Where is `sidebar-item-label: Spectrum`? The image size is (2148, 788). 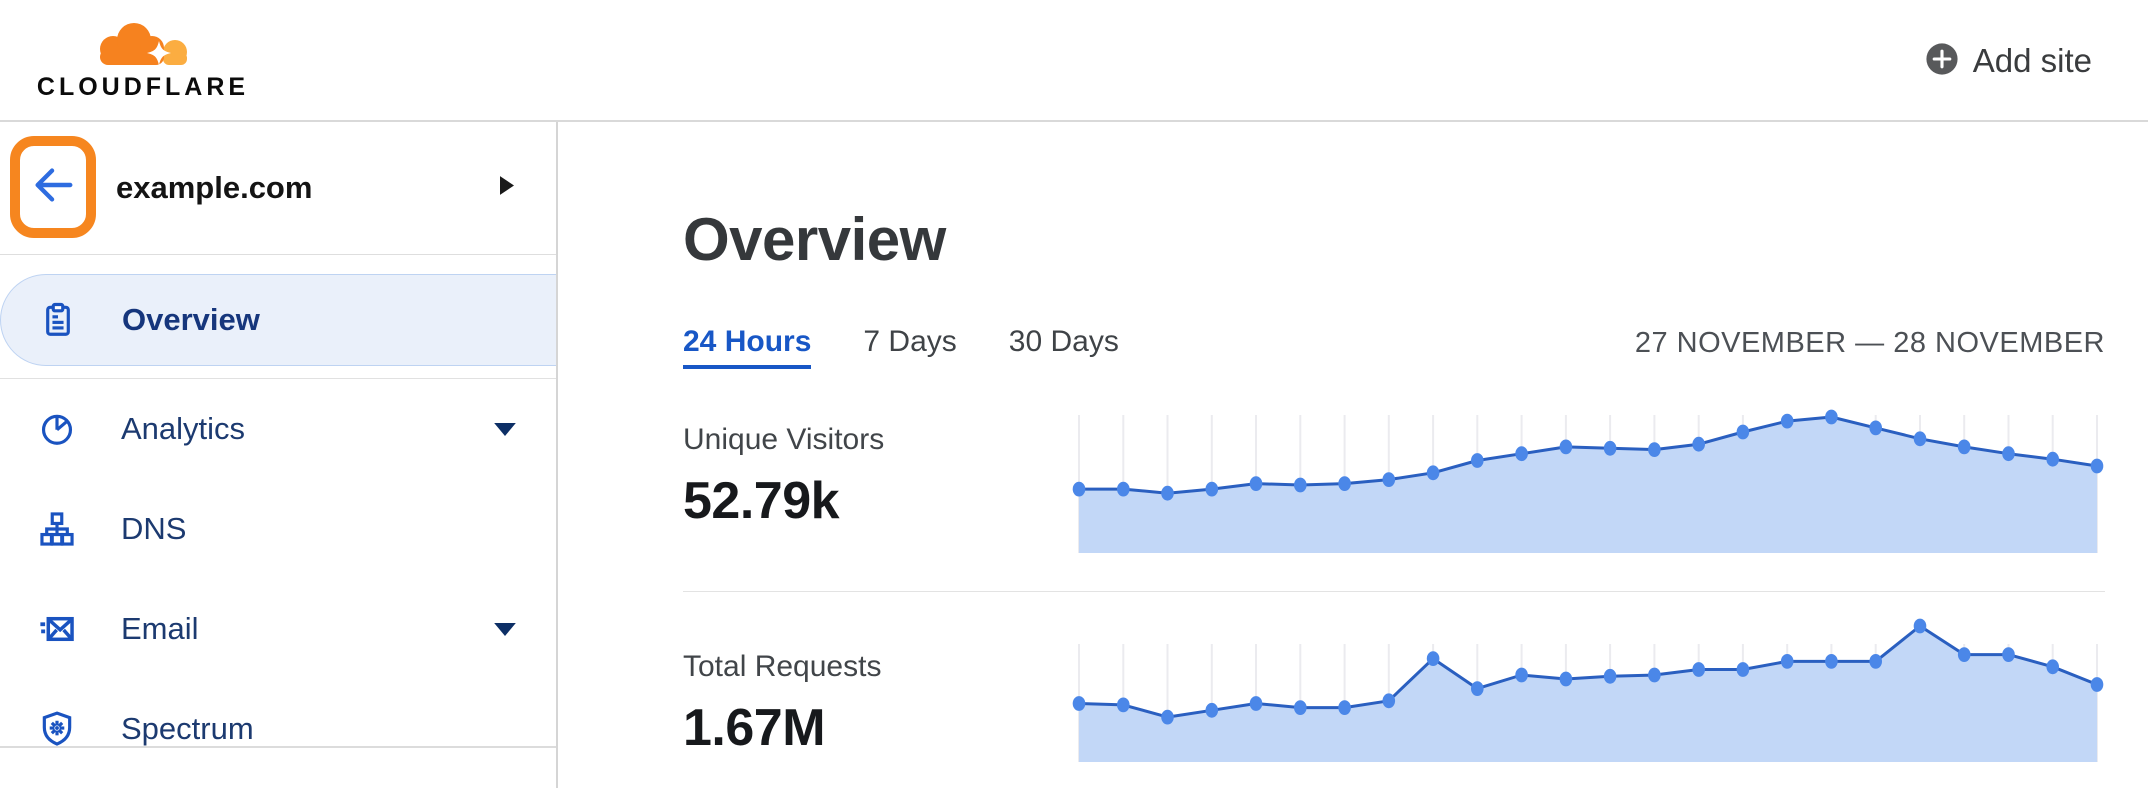
sidebar-item-label: Spectrum is located at coordinates (187, 728).